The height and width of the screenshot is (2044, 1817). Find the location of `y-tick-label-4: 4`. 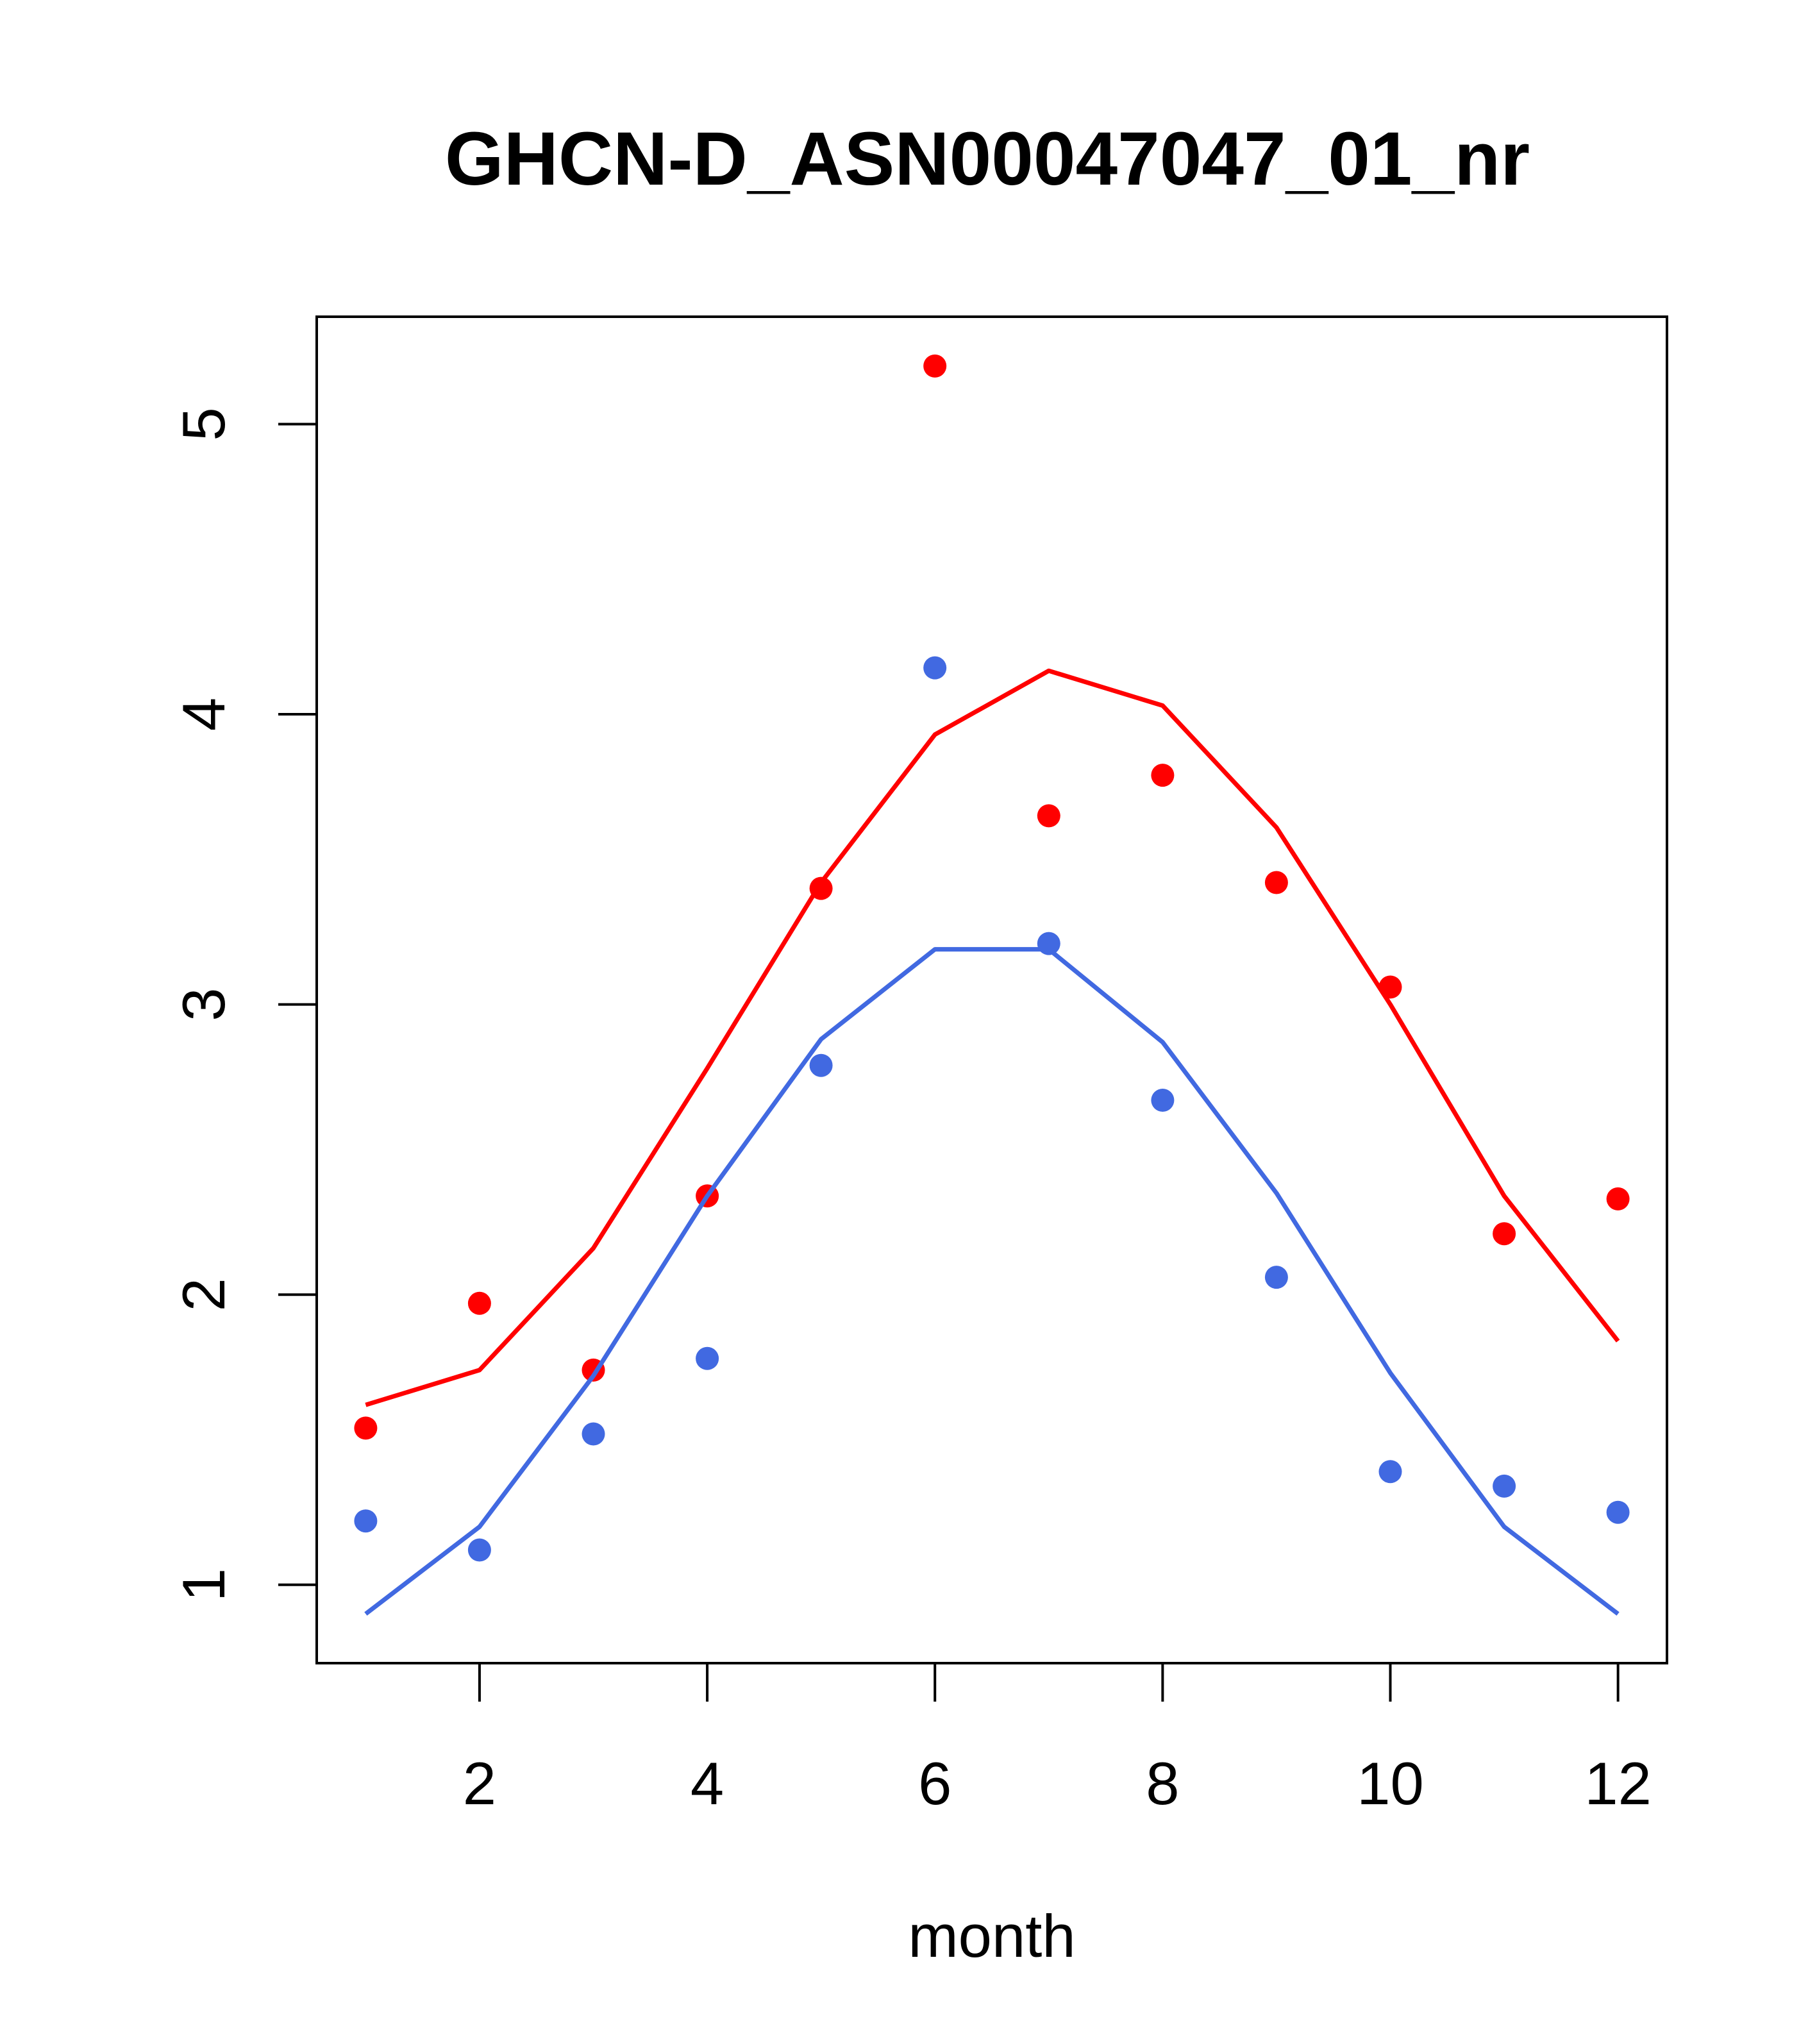

y-tick-label-4: 4 is located at coordinates (204, 715).